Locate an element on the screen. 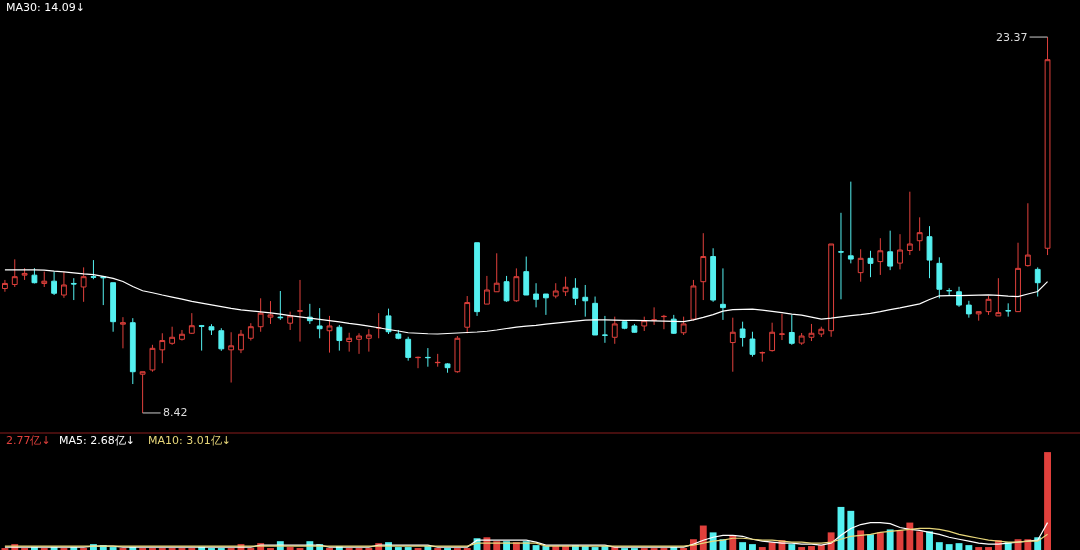 This screenshot has width=1080, height=550. annotation: 8.42 is located at coordinates (175, 412).